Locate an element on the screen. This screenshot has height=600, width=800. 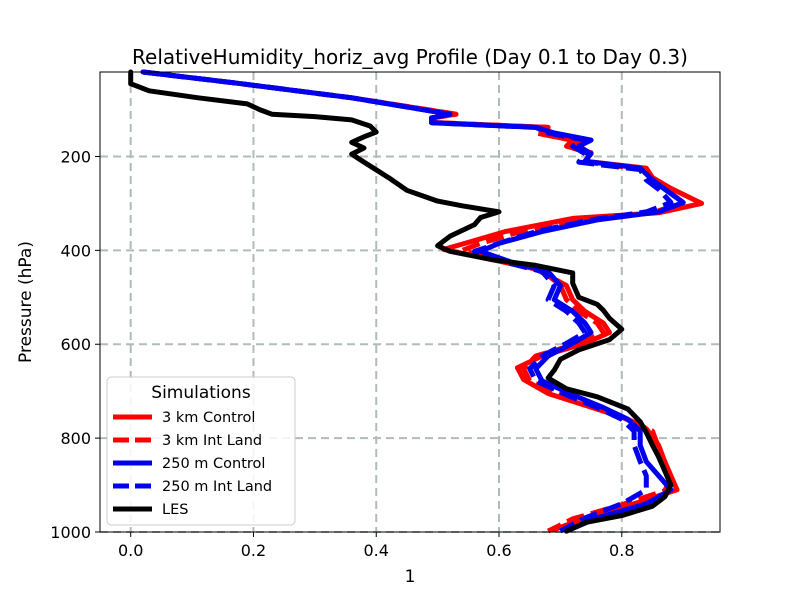
x-axis-ticks: 0.0 0.2 0.4 0.6 0.8 is located at coordinates (376, 546).